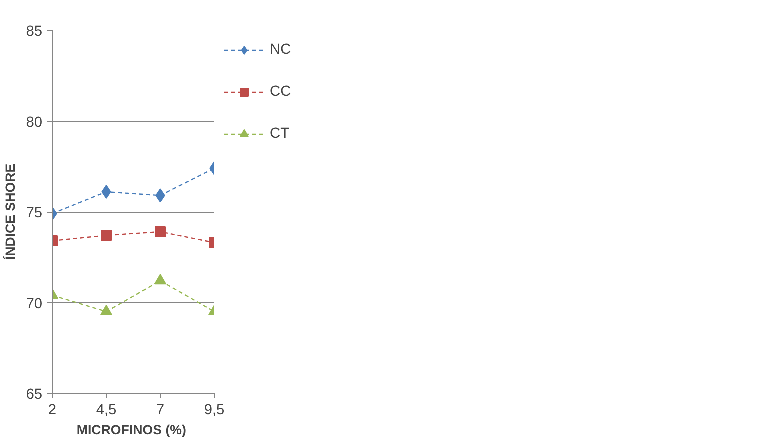 This screenshot has width=778, height=447. What do you see at coordinates (281, 92) in the screenshot?
I see `legend-label: CC` at bounding box center [281, 92].